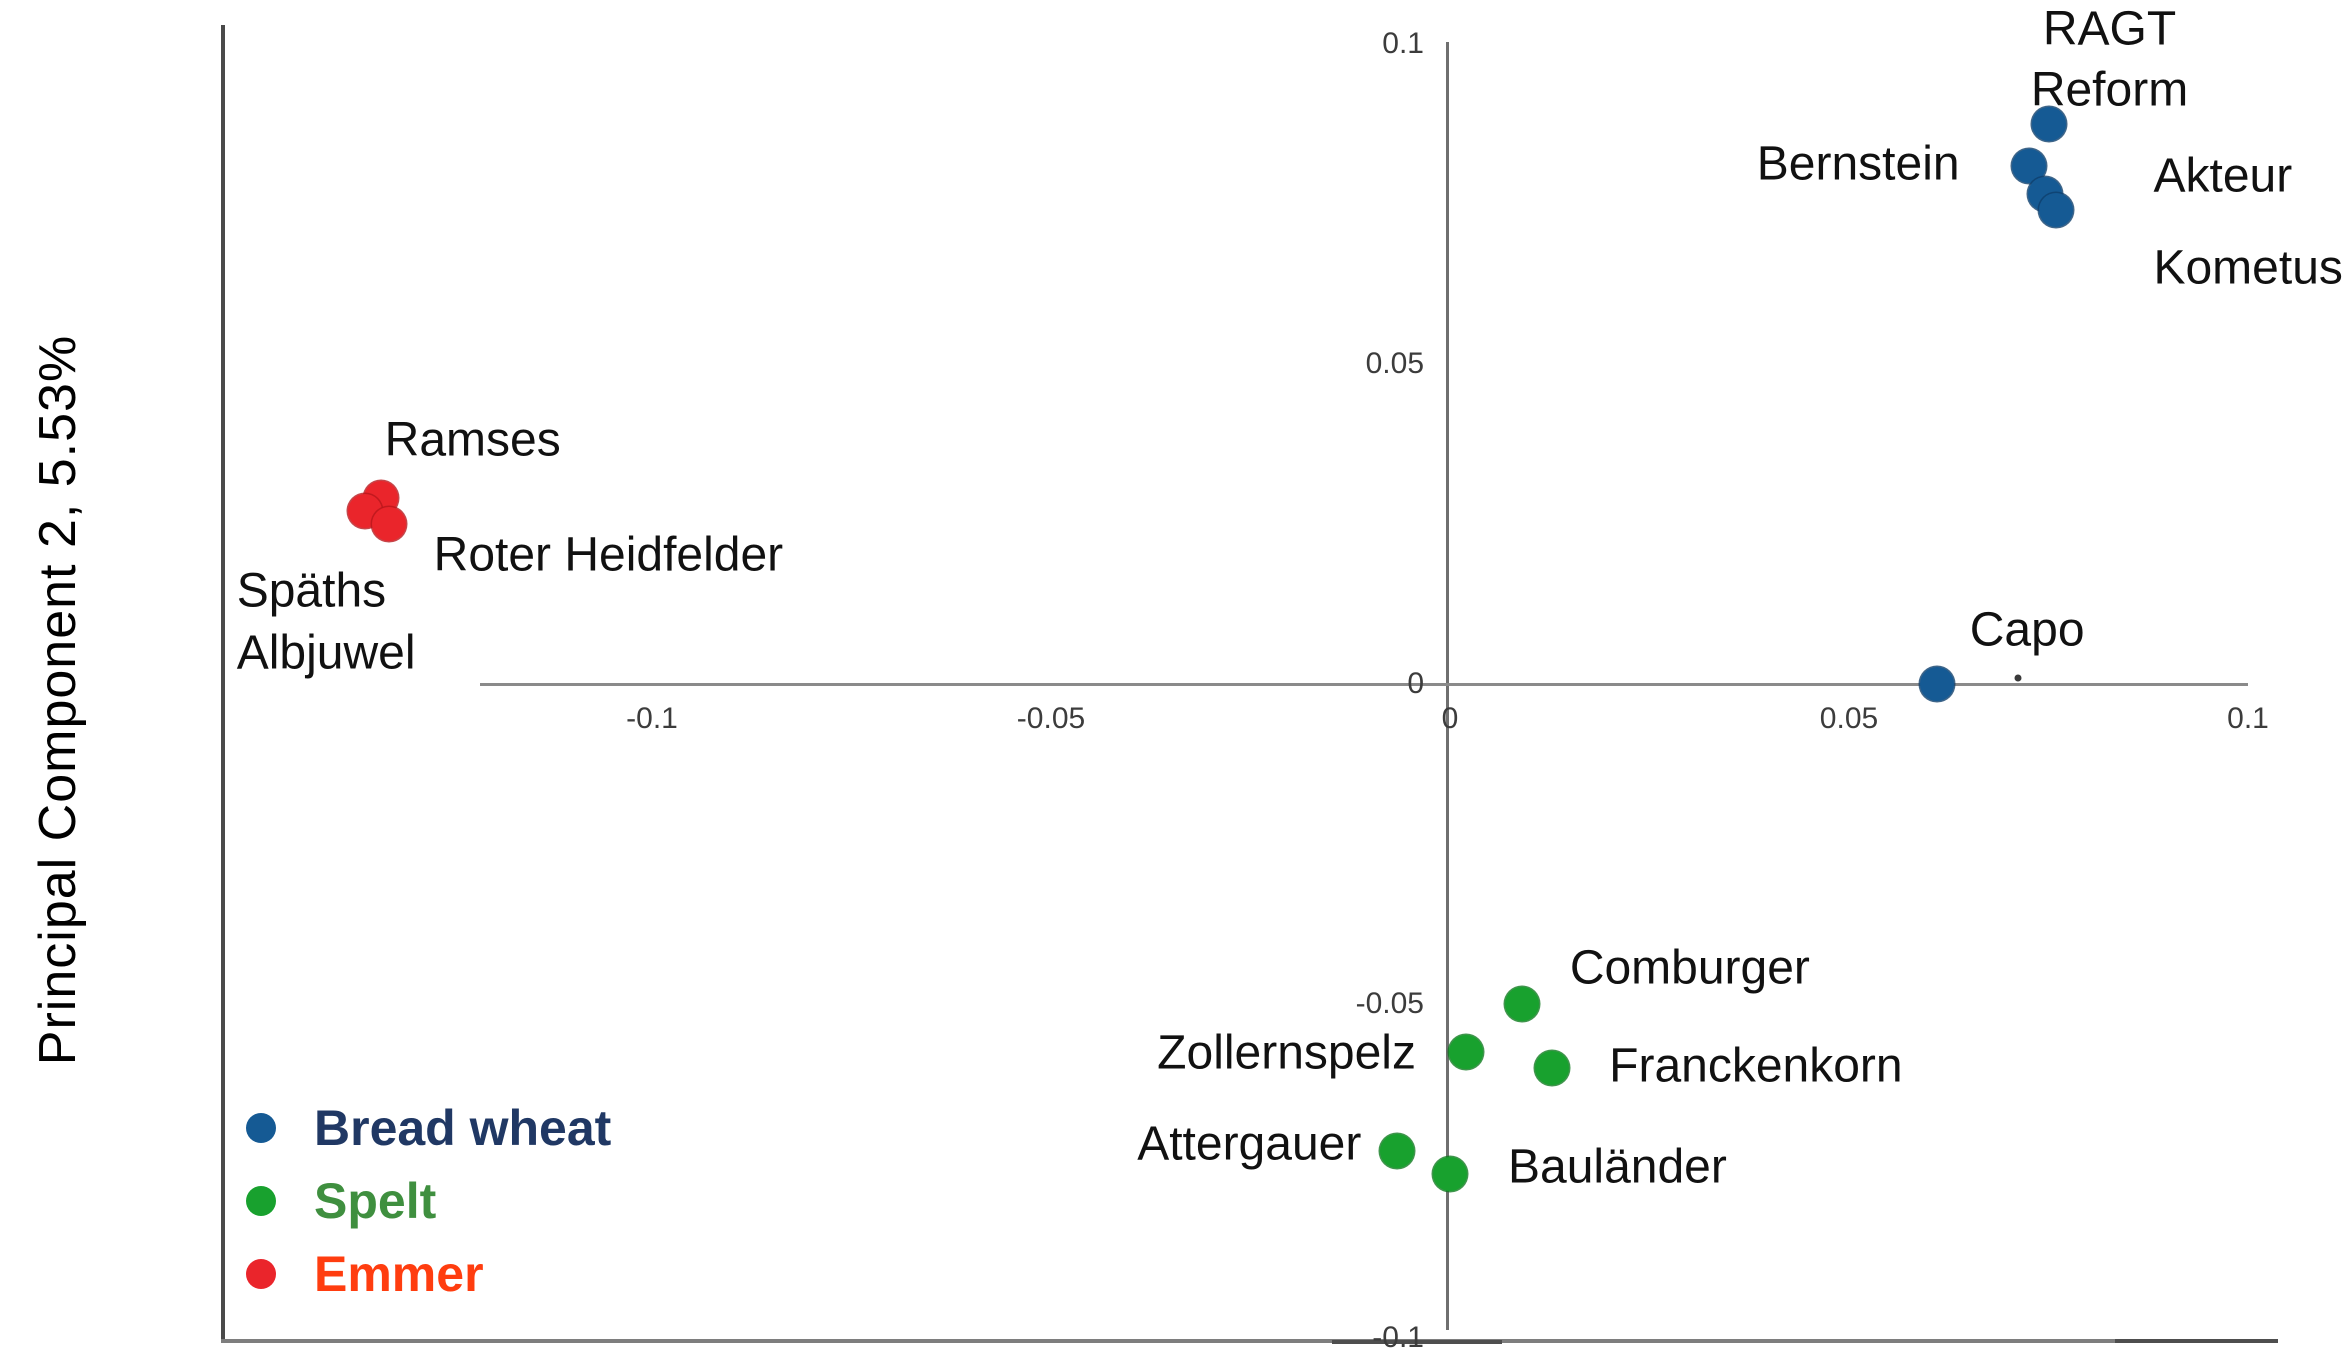 The height and width of the screenshot is (1367, 2344). Describe the element at coordinates (2027, 630) in the screenshot. I see `point-label-capo: Capo` at that location.